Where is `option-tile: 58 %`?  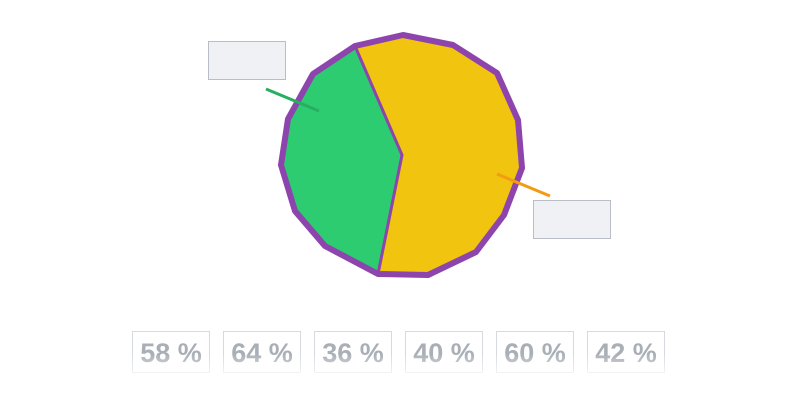
option-tile: 58 % is located at coordinates (171, 352).